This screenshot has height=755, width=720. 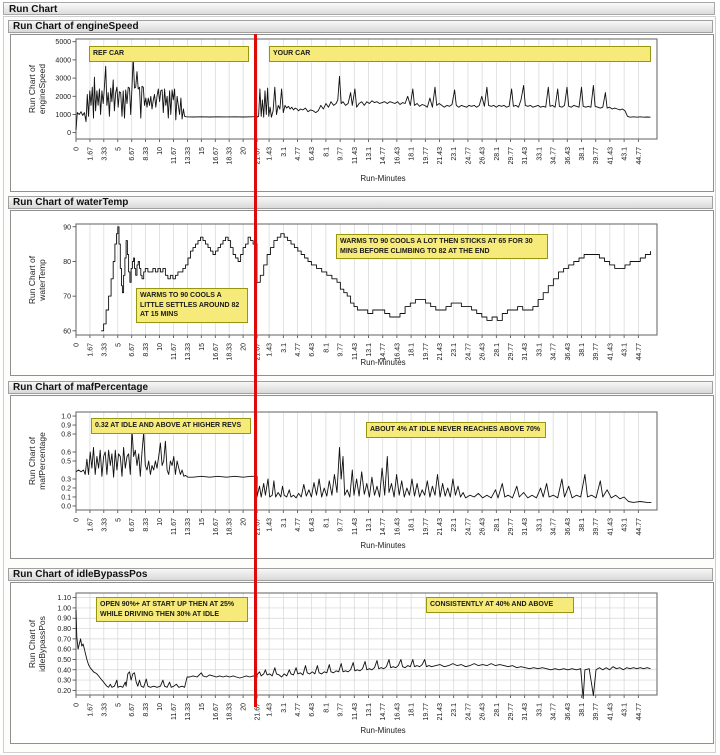 I want to click on y-tick-label: 1.0, so click(x=66, y=417).